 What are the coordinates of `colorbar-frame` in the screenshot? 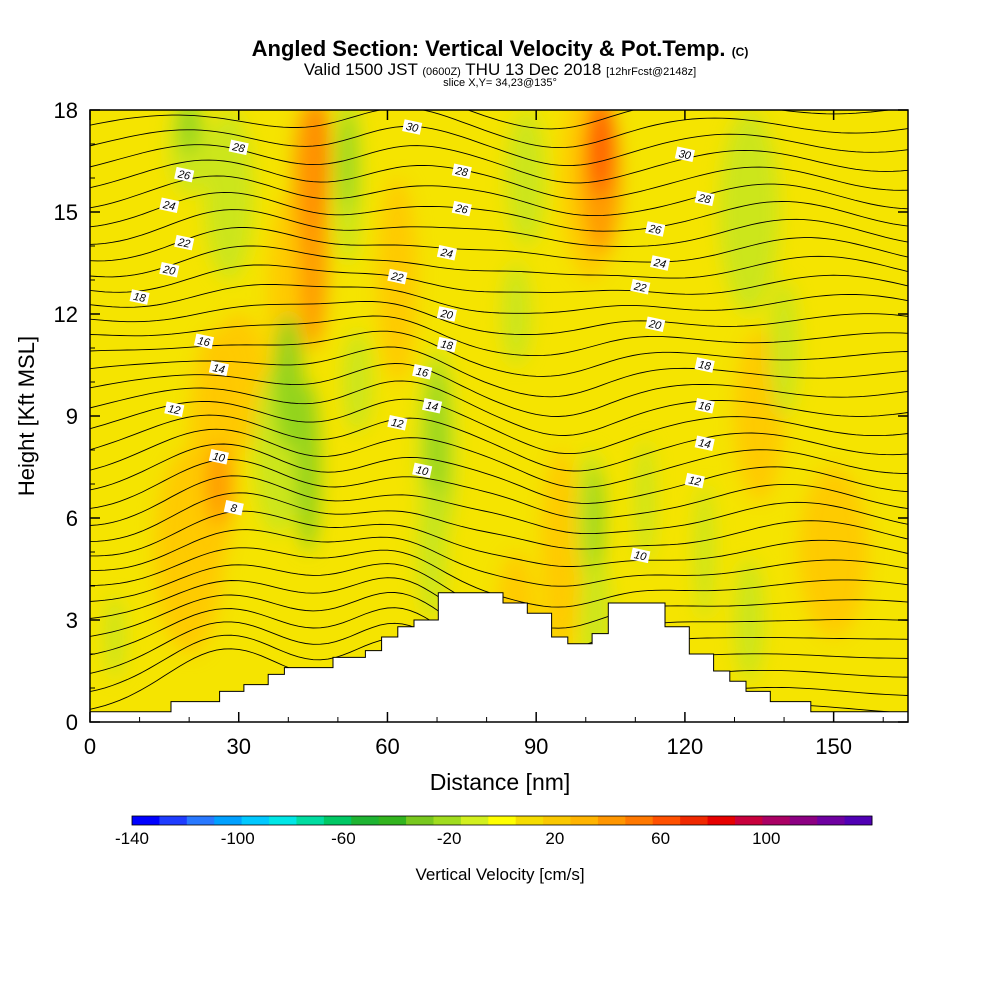 It's located at (502, 820).